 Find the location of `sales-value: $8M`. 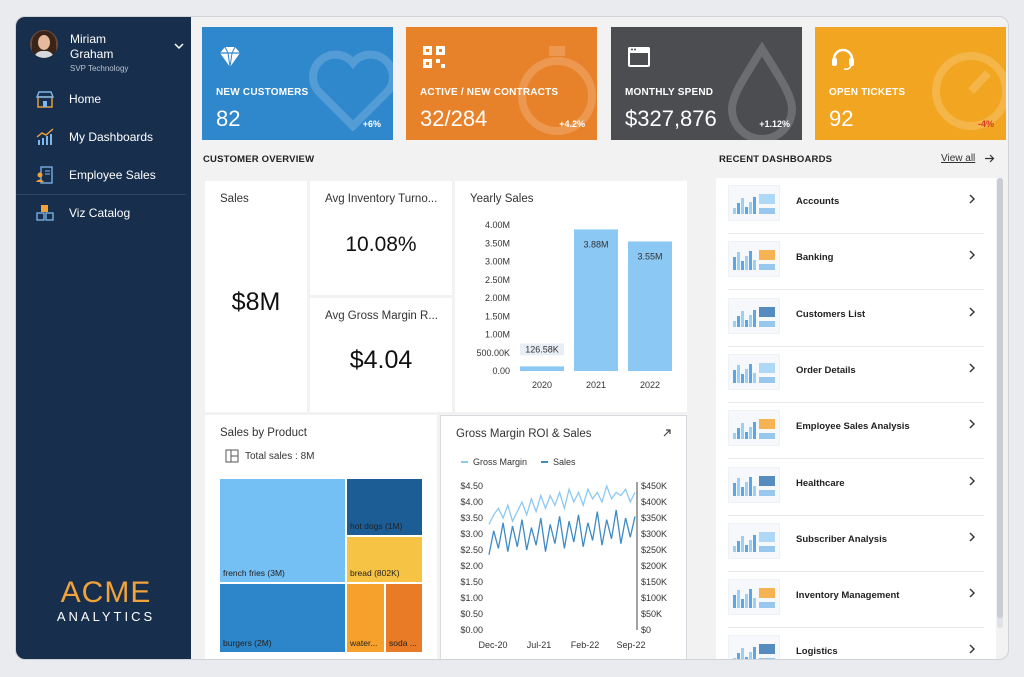

sales-value: $8M is located at coordinates (256, 302).